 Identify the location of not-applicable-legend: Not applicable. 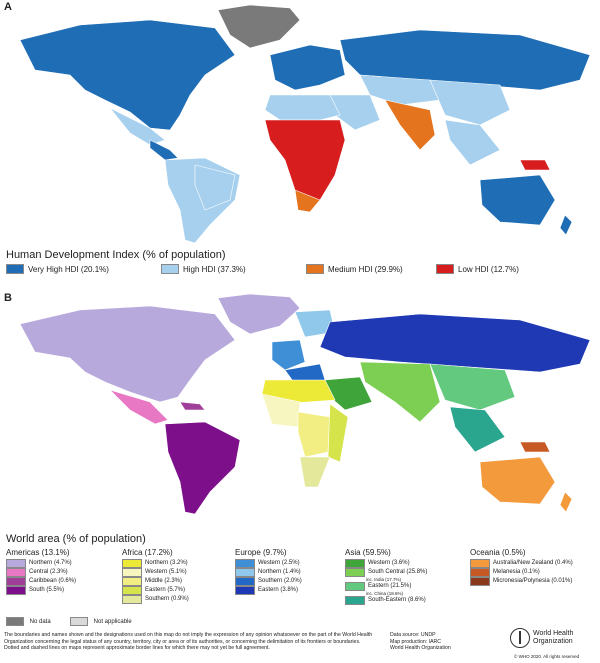
(101, 621).